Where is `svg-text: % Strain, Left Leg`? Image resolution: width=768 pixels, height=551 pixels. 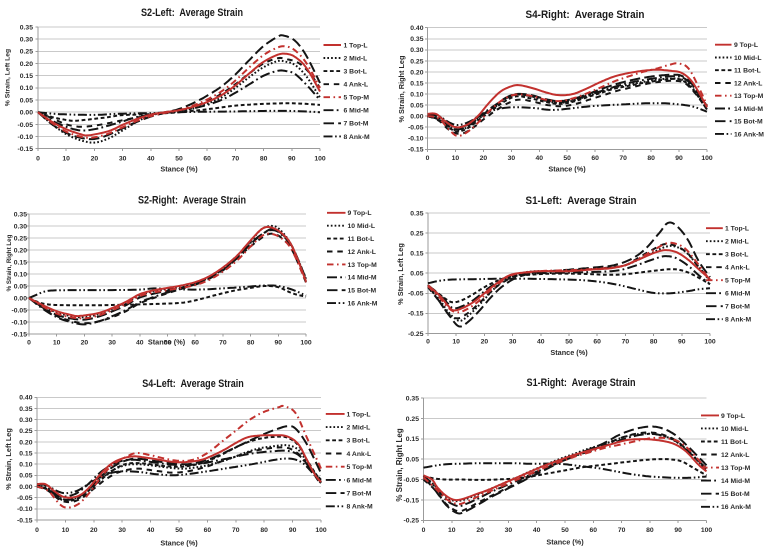
svg-text: % Strain, Left Leg is located at coordinates (8, 459).